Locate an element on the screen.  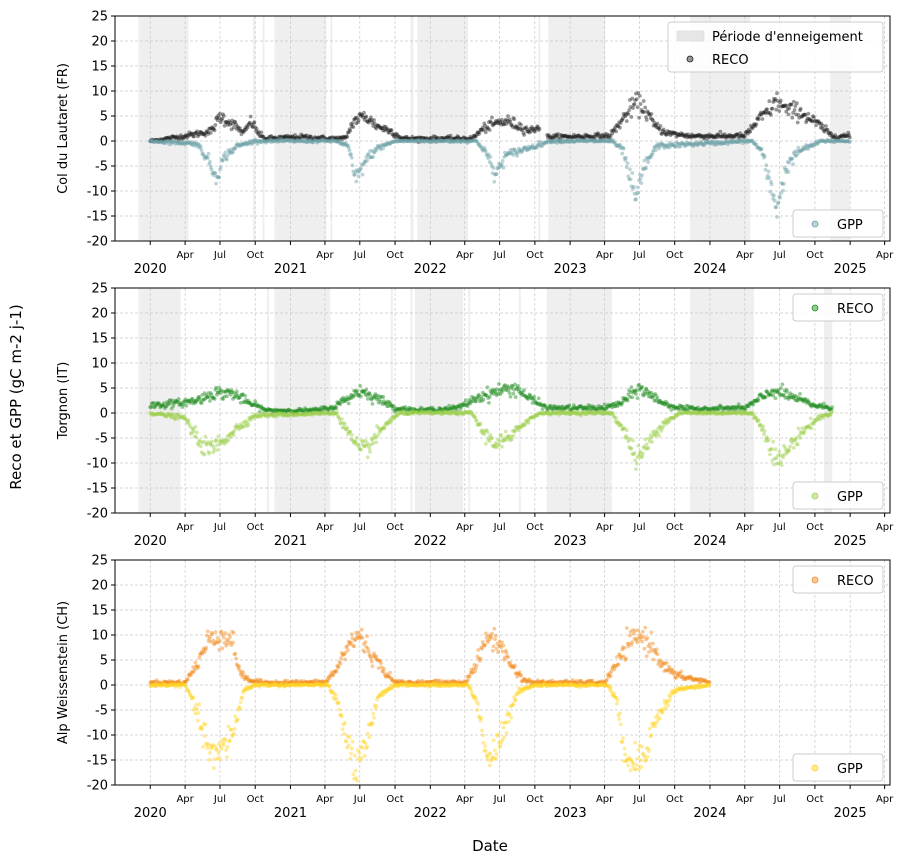
x-year-label: 2020 is located at coordinates (150, 541).